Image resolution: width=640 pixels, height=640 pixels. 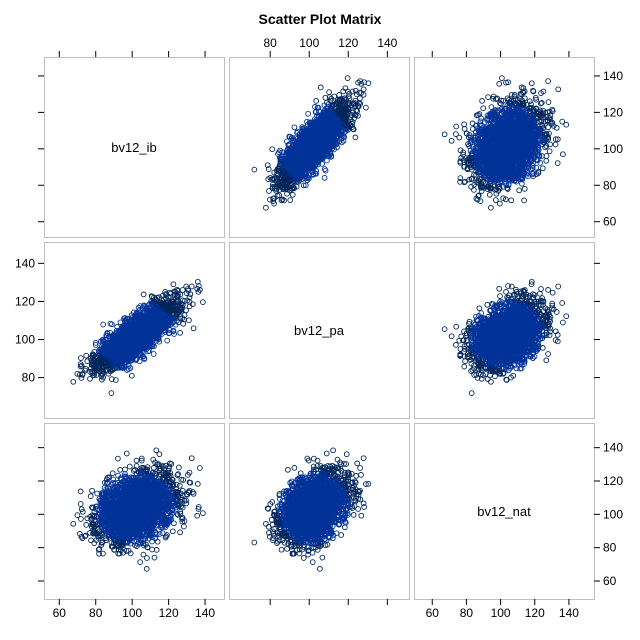 What do you see at coordinates (134, 147) in the screenshot?
I see `panel-bv12_ib-vs-bv12_ib` at bounding box center [134, 147].